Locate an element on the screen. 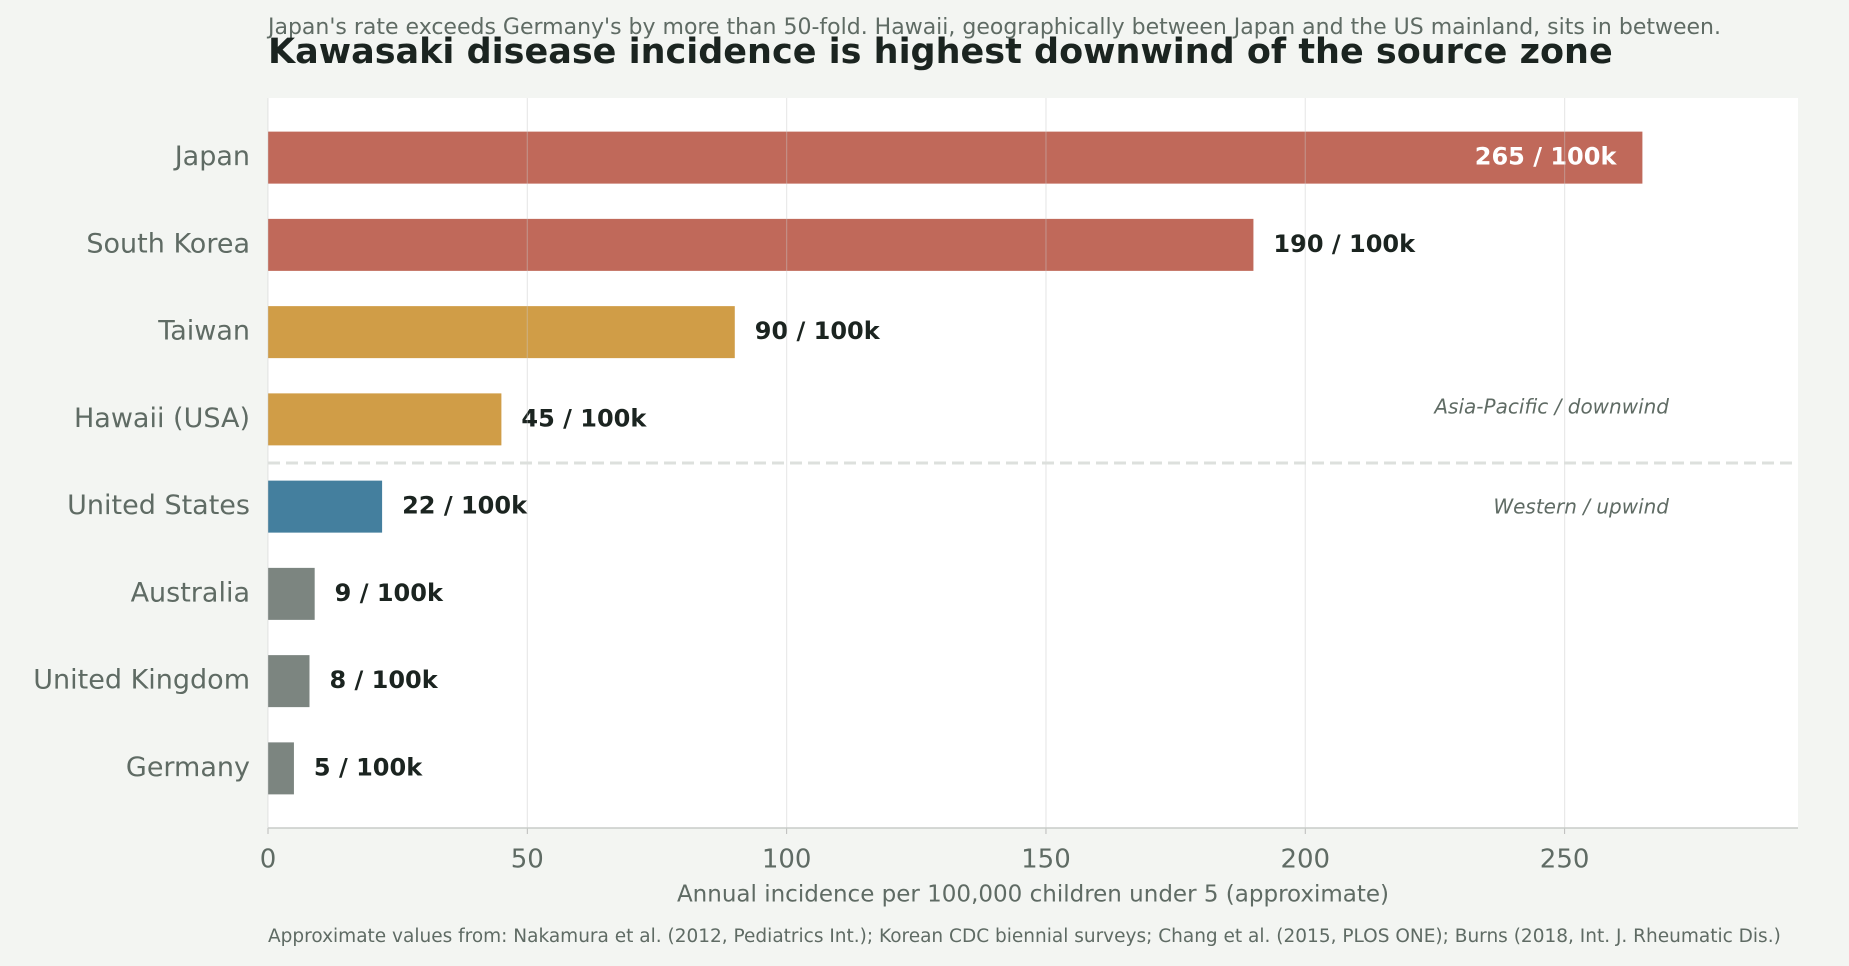 The width and height of the screenshot is (1849, 966). value-label: 45 / 100k is located at coordinates (584, 418).